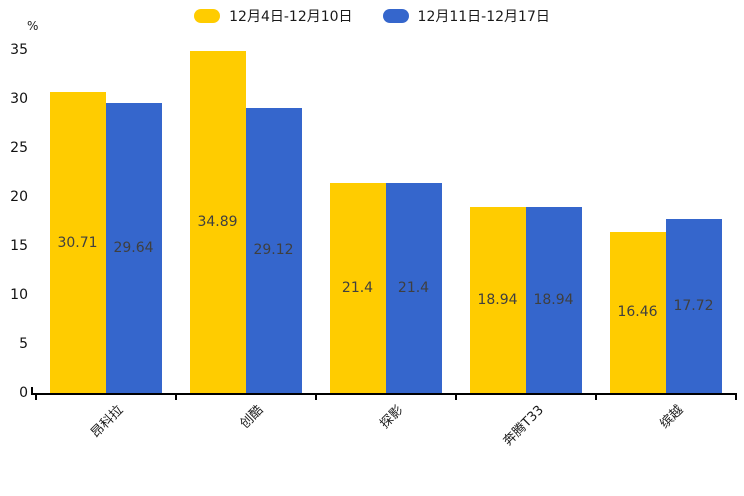  What do you see at coordinates (252, 417) in the screenshot?
I see `x-axis-label: 创酷` at bounding box center [252, 417].